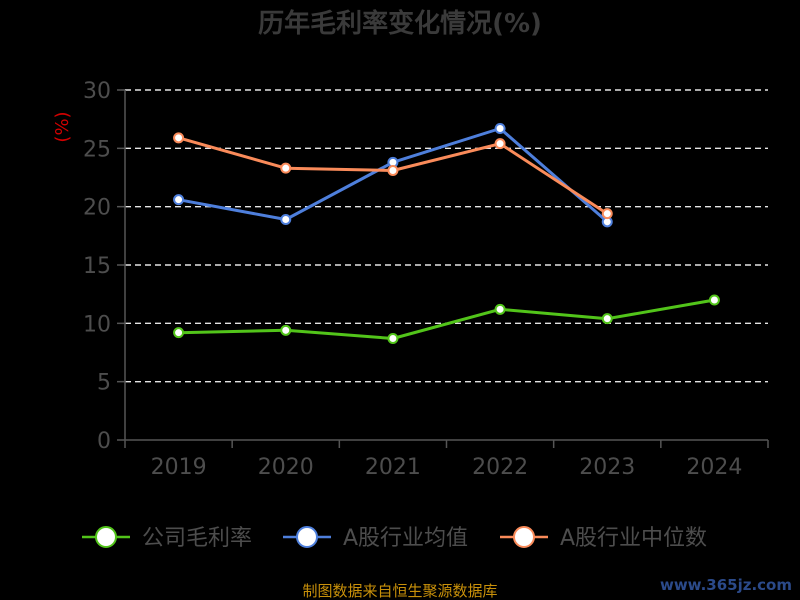  Describe the element at coordinates (197, 538) in the screenshot. I see `legend-label: 公司毛利率` at that location.